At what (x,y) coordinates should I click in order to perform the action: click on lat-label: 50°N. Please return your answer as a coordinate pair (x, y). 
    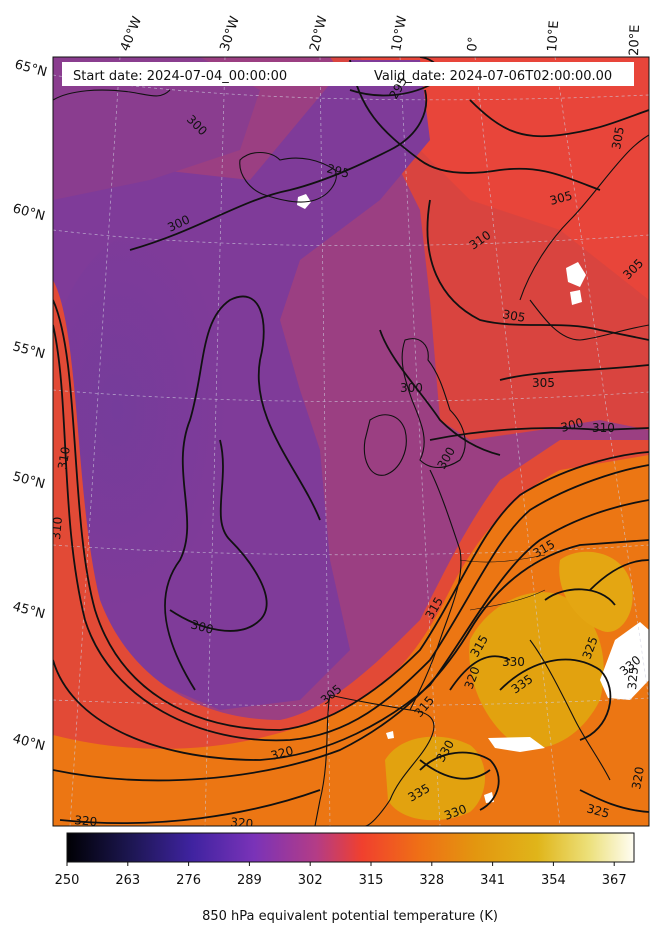
    Looking at the image, I should click on (29, 480).